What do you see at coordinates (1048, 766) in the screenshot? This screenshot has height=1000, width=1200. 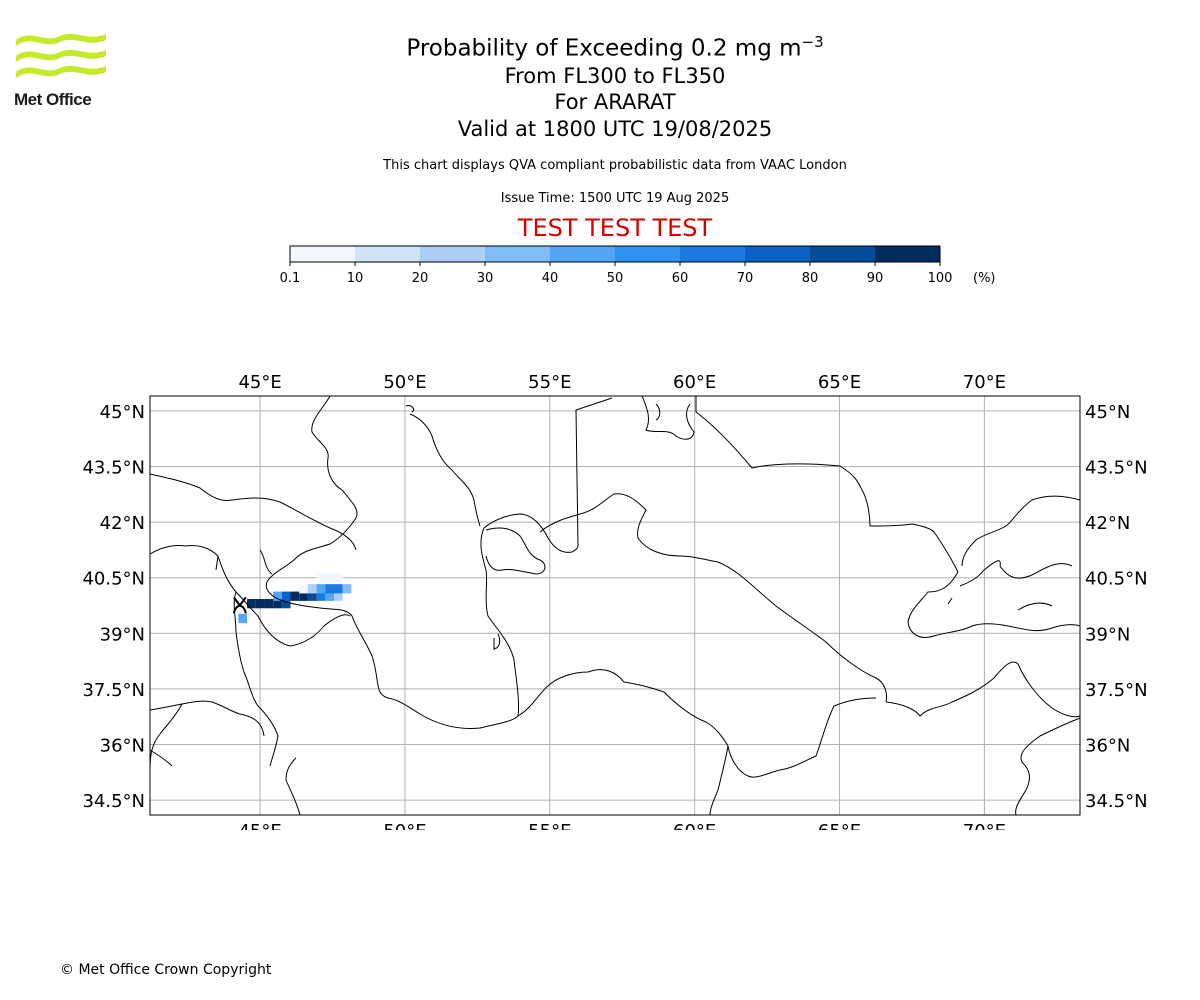 I see `pakistan-border` at bounding box center [1048, 766].